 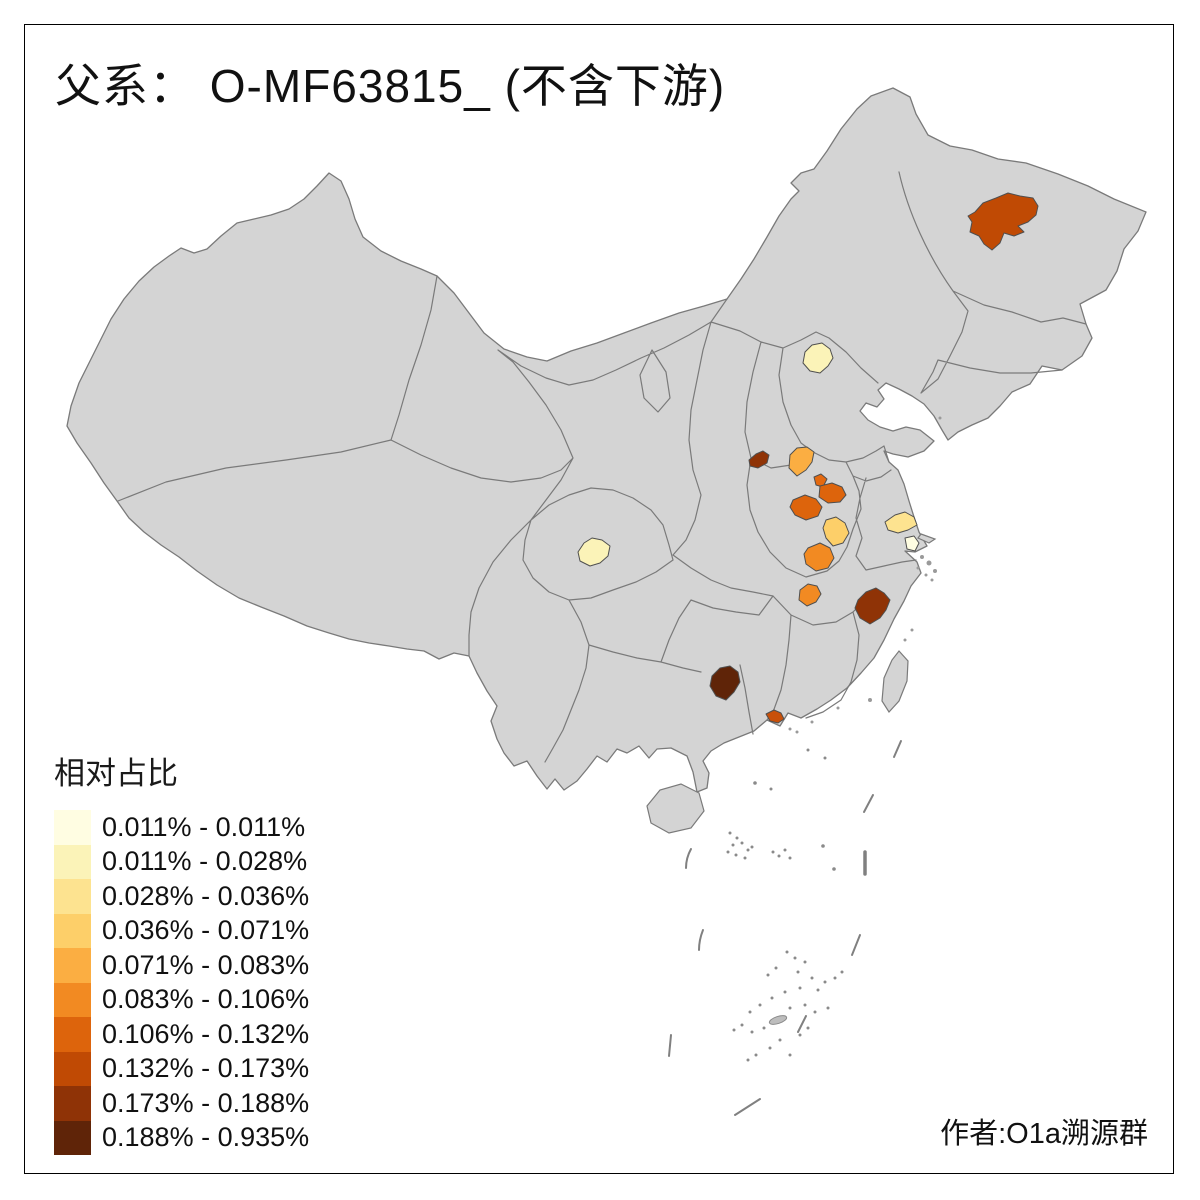 I want to click on legend-label-5: 0.083% - 0.106%, so click(x=206, y=999).